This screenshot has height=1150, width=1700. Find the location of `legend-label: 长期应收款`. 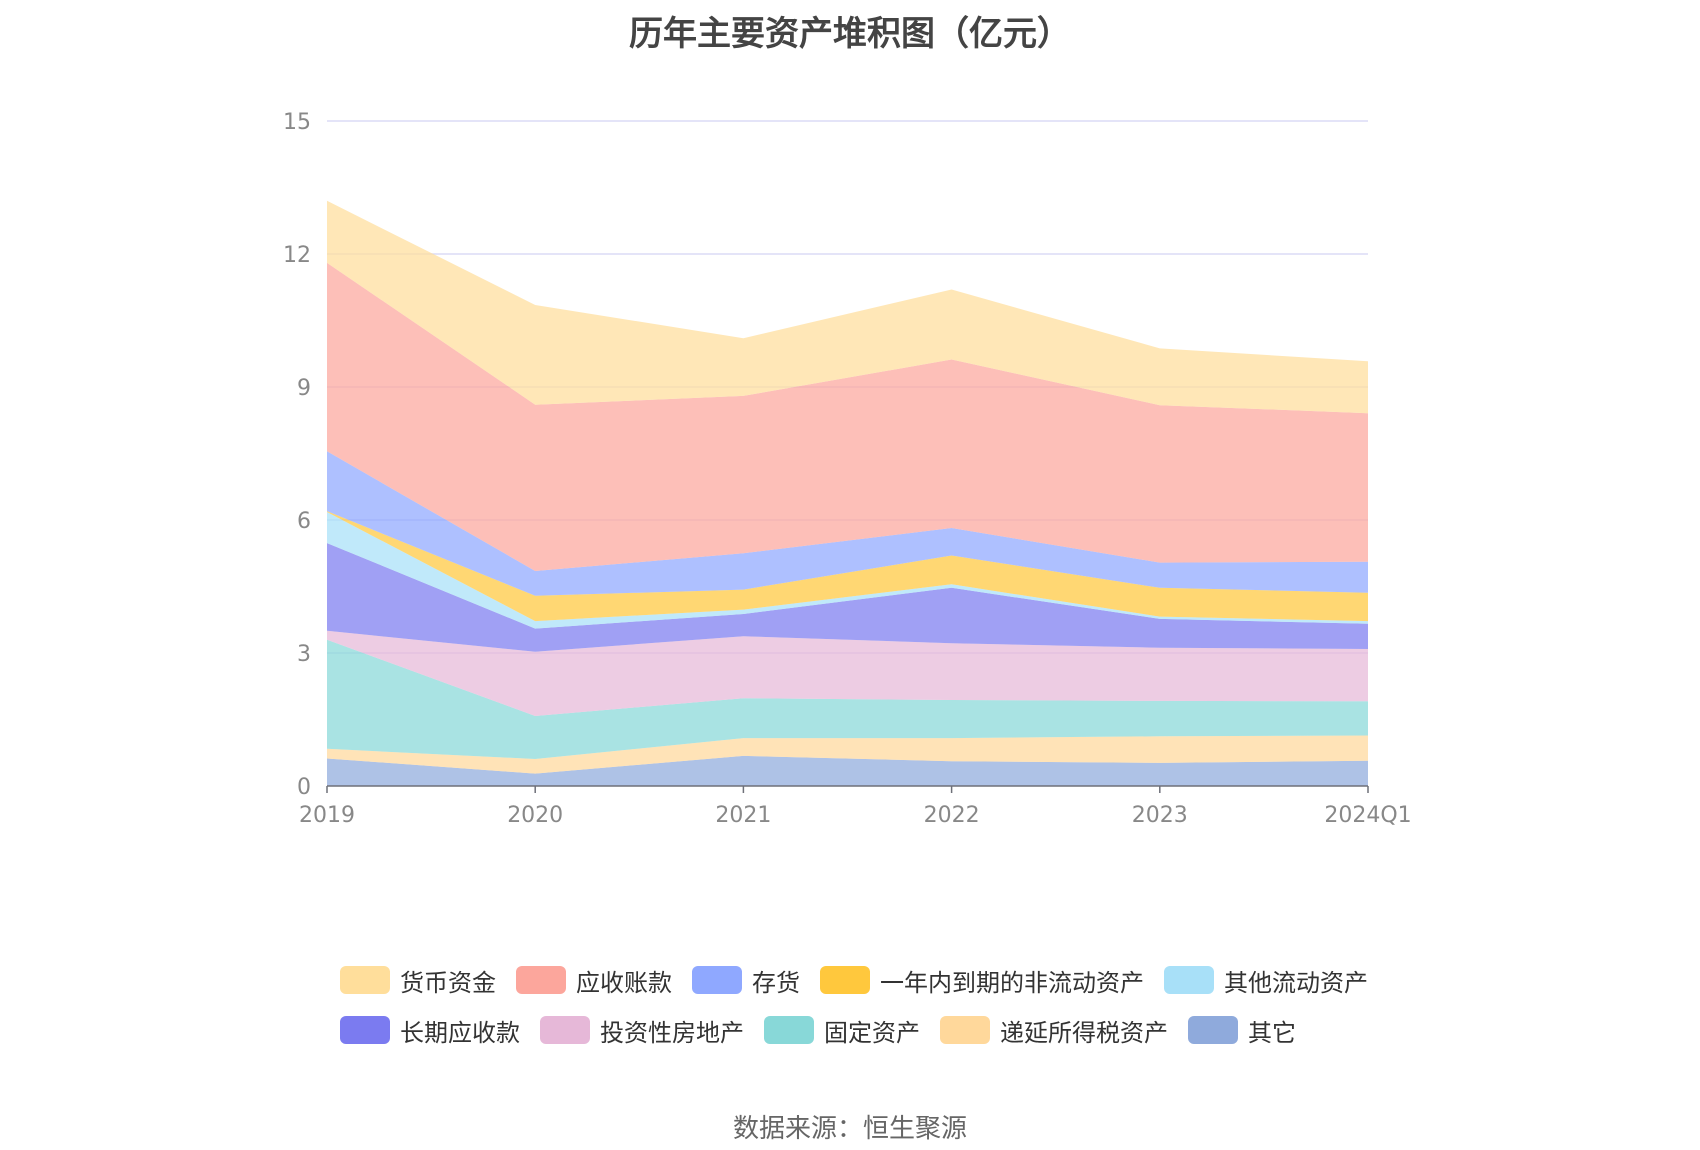

legend-label: 长期应收款 is located at coordinates (460, 1032).